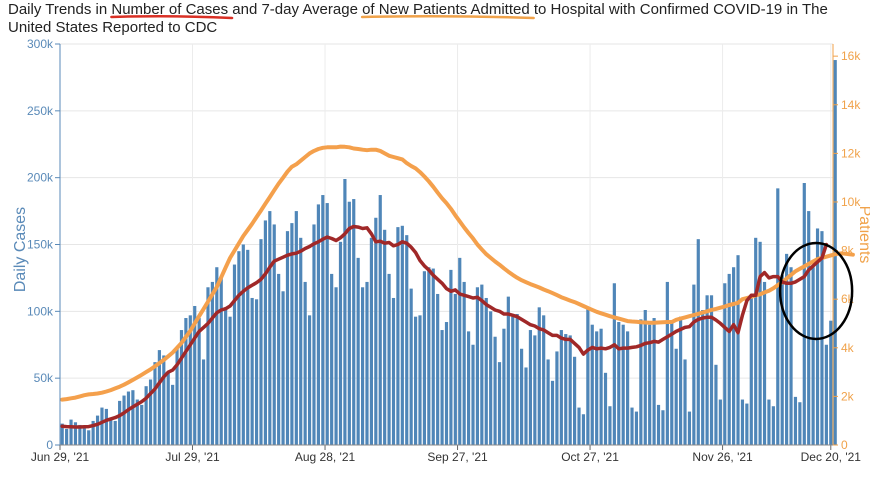 This screenshot has width=870, height=494. I want to click on x-tick-label: Aug 28, '21, so click(325, 457).